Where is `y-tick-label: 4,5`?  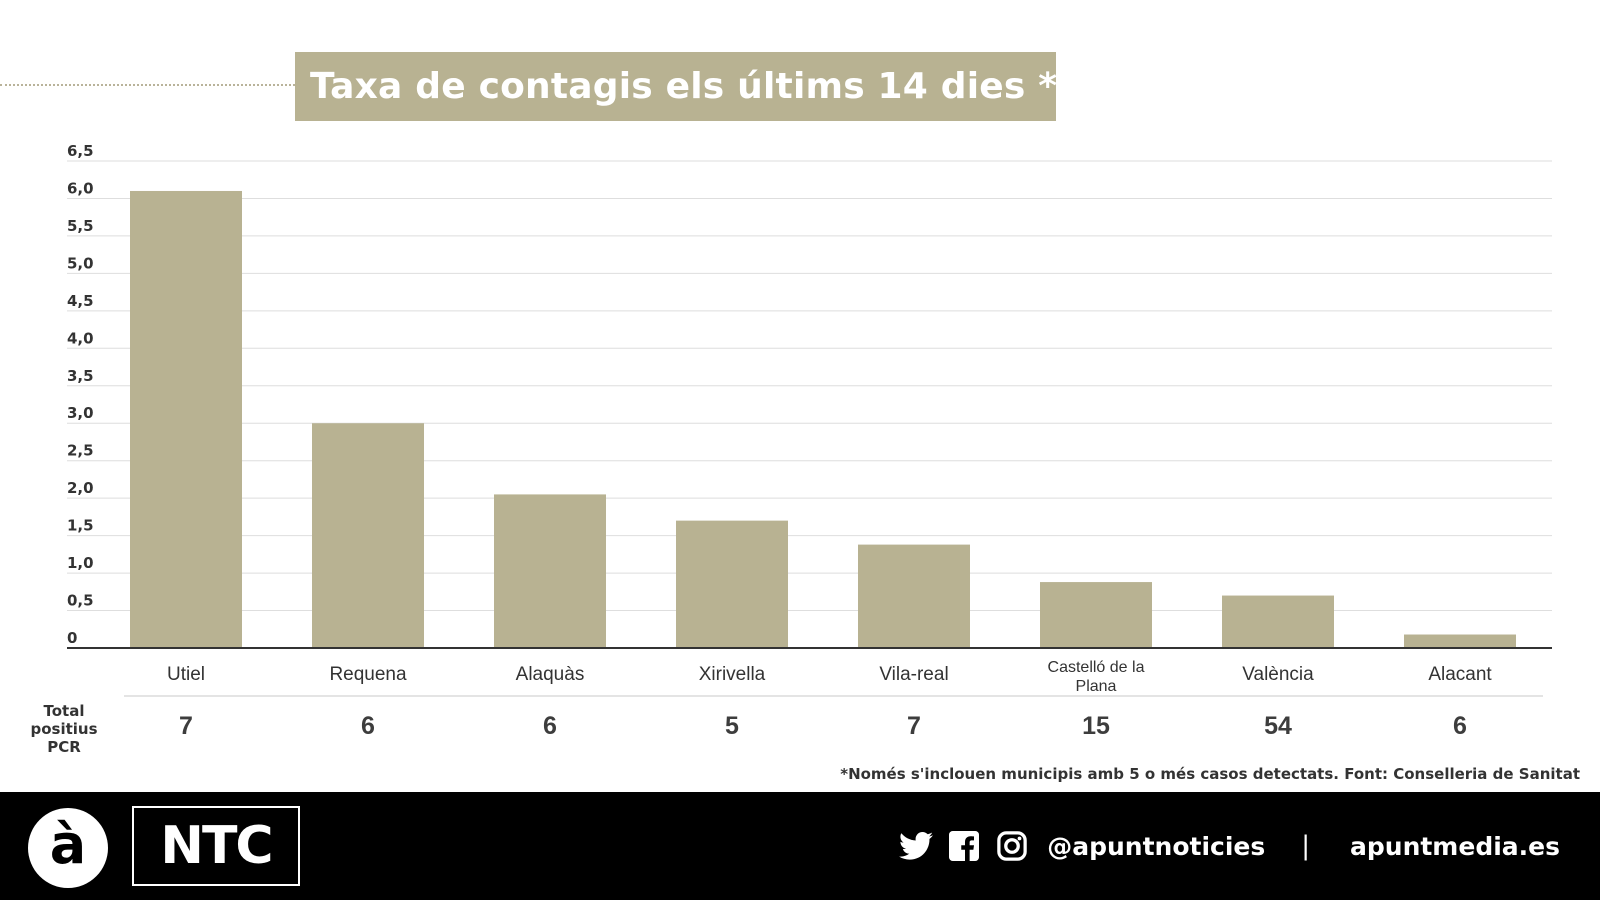
y-tick-label: 4,5 is located at coordinates (80, 301).